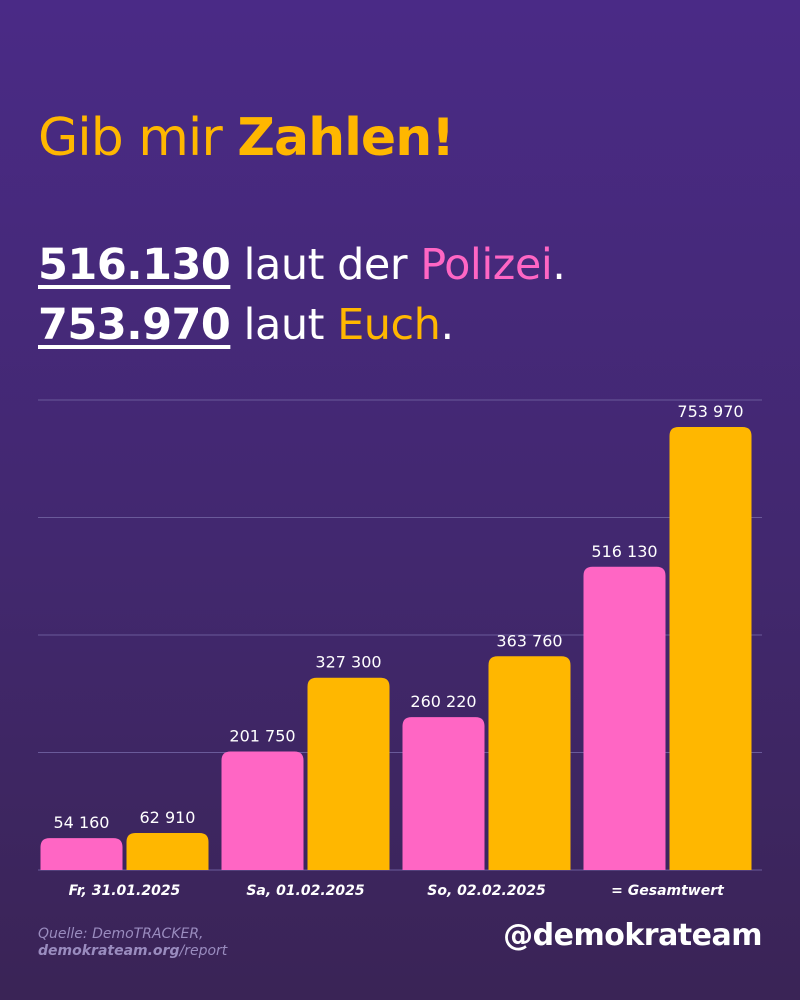  I want to click on bar-value-label: 516 130, so click(624, 551).